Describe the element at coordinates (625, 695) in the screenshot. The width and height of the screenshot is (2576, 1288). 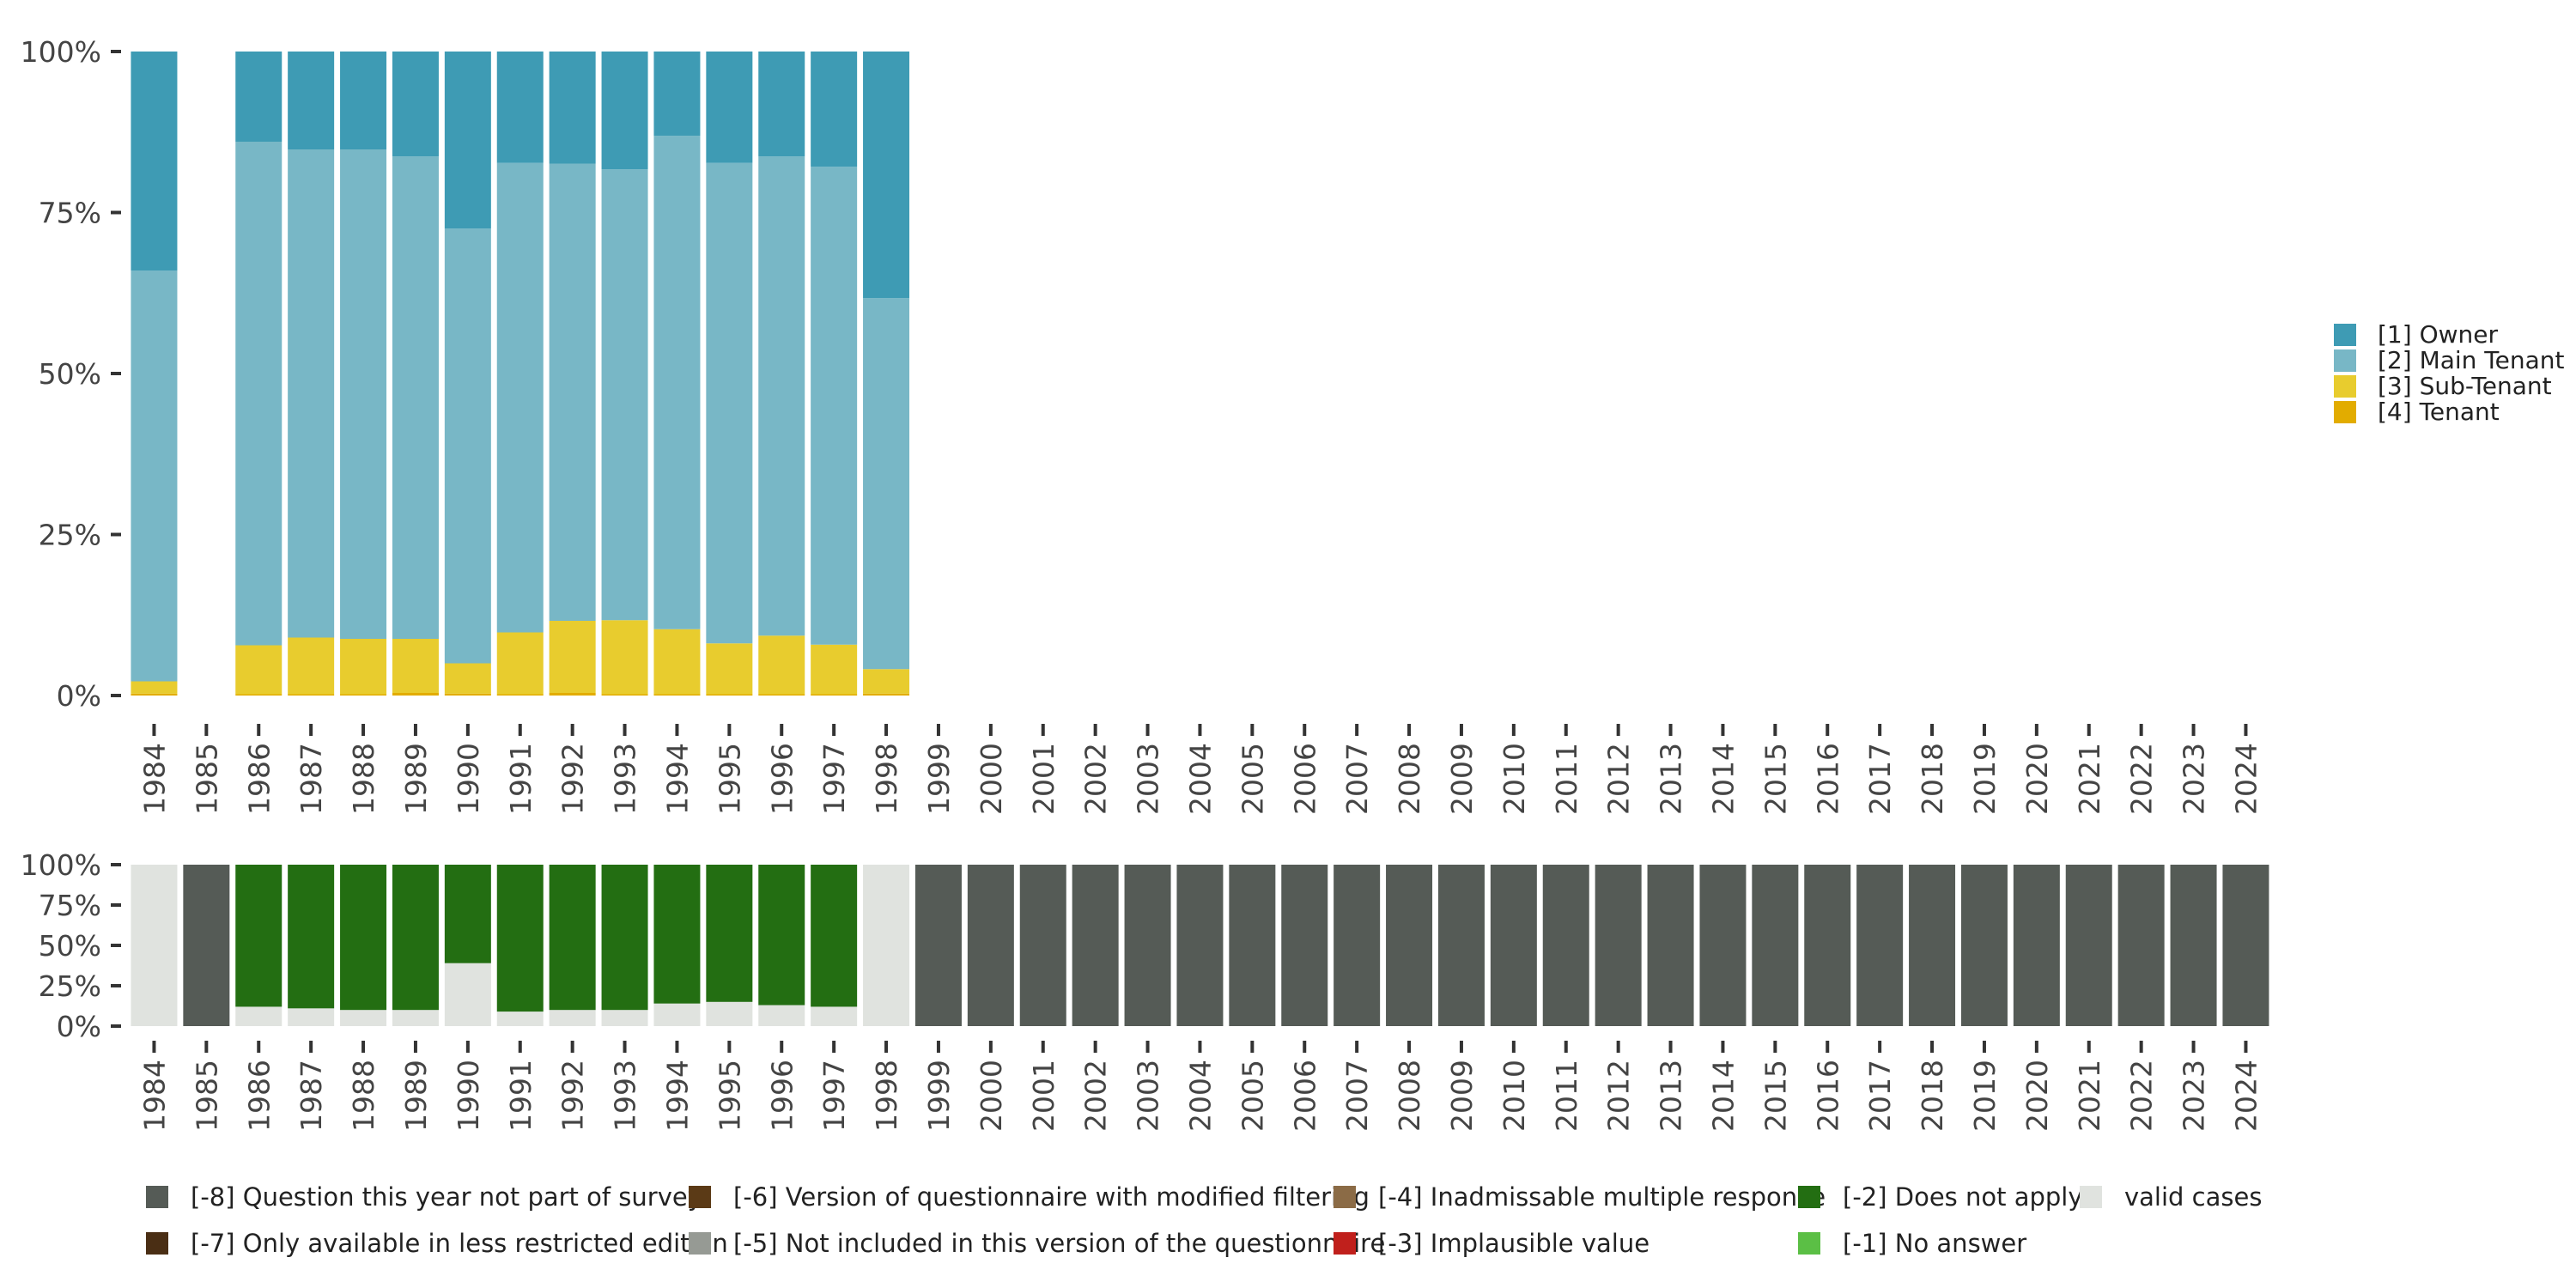
I see `bar-segment-4-tenant-1993` at that location.